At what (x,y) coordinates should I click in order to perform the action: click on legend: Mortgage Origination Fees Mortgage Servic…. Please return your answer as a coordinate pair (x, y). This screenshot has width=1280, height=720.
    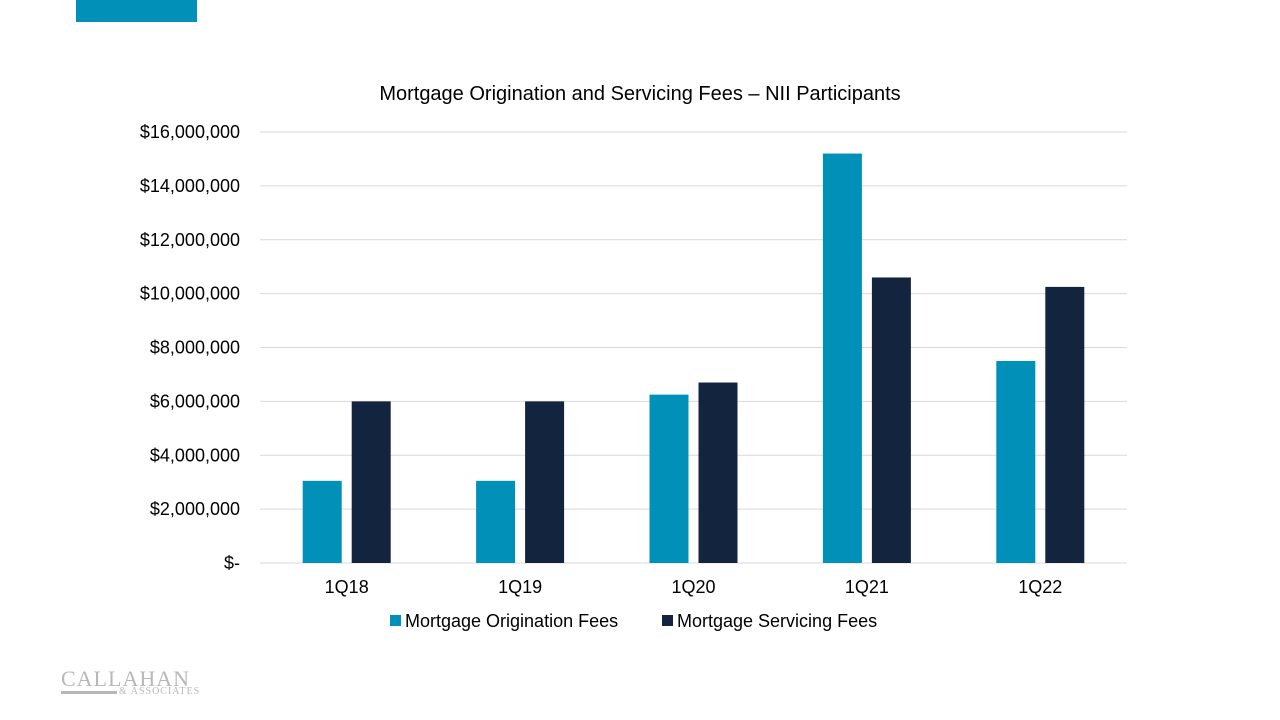
    Looking at the image, I should click on (633, 621).